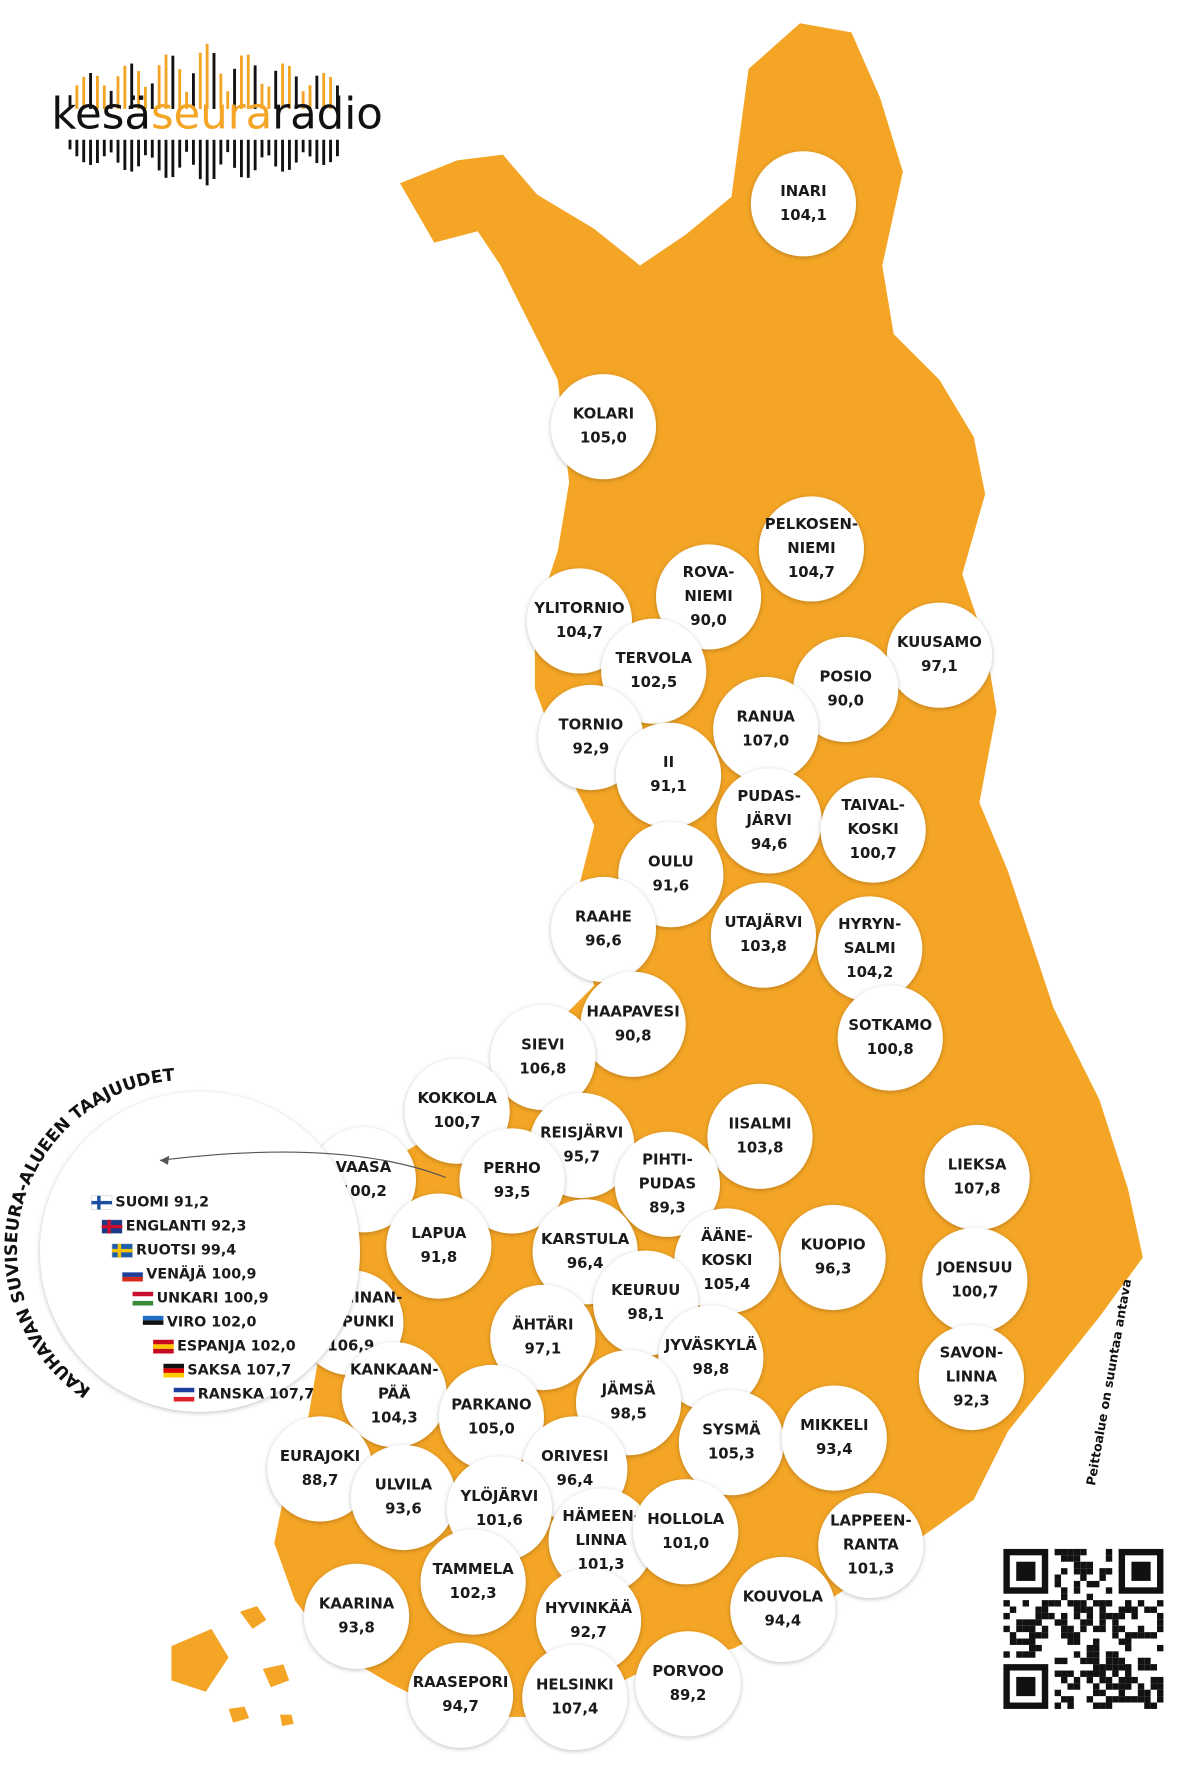  I want to click on station-name: ORIVESI, so click(574, 1456).